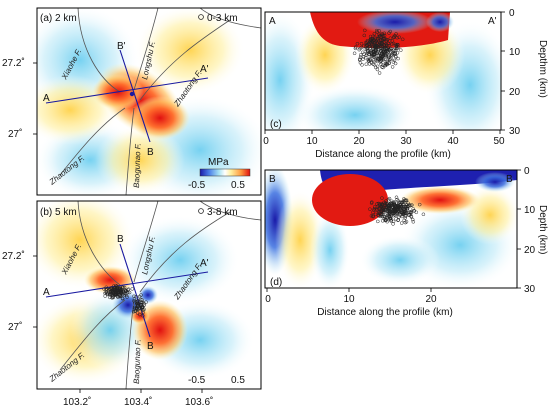 Image resolution: width=550 pixels, height=412 pixels. What do you see at coordinates (391, 229) in the screenshot?
I see `panel-d-frame` at bounding box center [391, 229].